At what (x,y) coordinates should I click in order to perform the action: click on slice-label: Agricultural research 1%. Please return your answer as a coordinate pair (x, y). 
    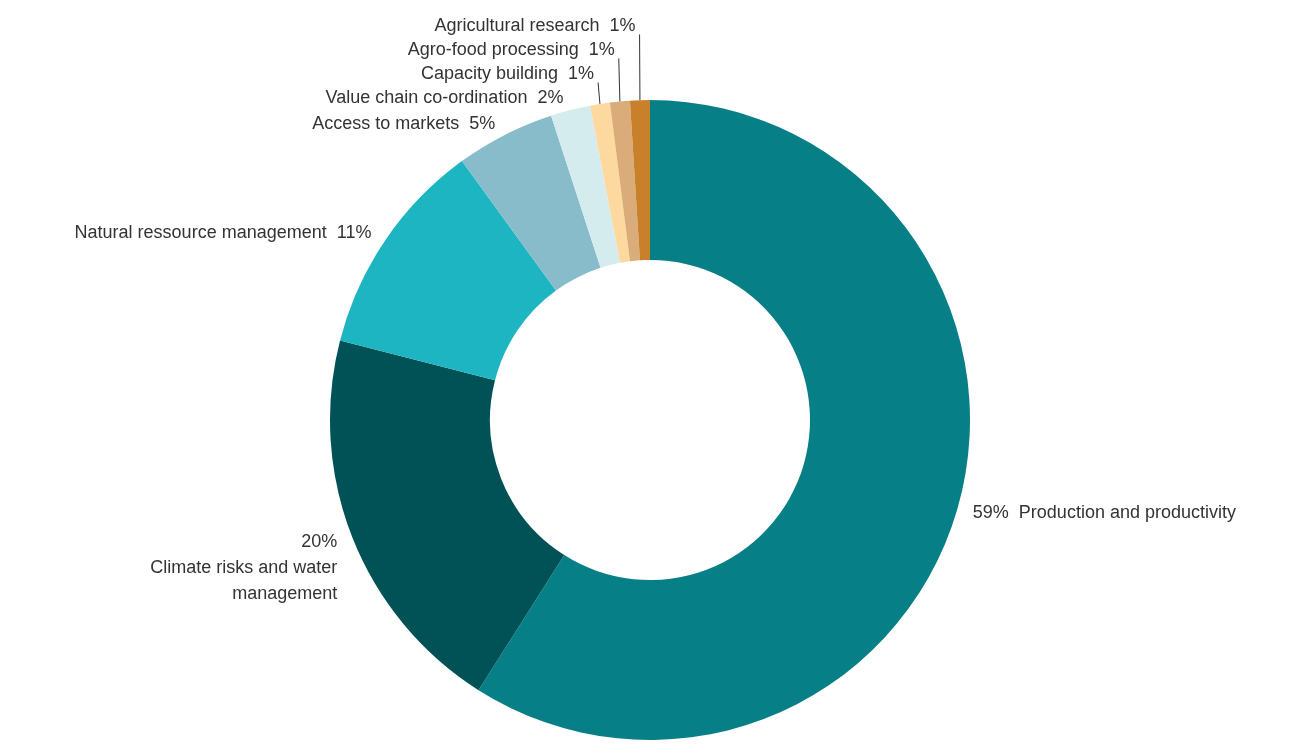
    Looking at the image, I should click on (535, 25).